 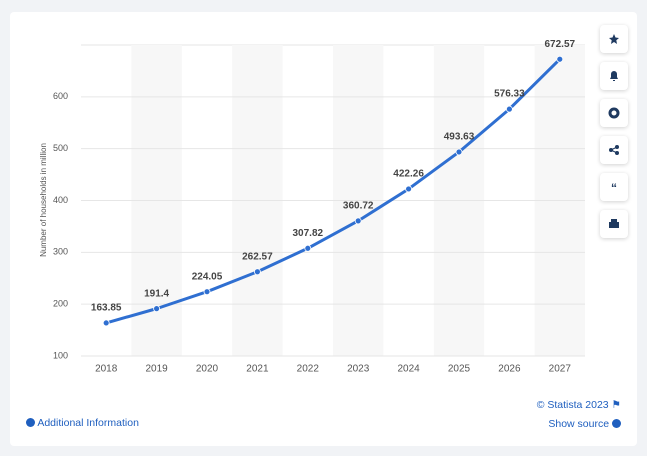 What do you see at coordinates (257, 369) in the screenshot?
I see `x-tick-label: 2021` at bounding box center [257, 369].